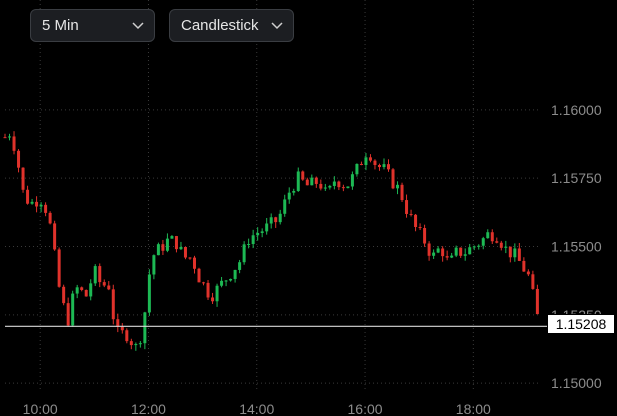  What do you see at coordinates (40, 408) in the screenshot?
I see `x-tick-label: 10:00` at bounding box center [40, 408].